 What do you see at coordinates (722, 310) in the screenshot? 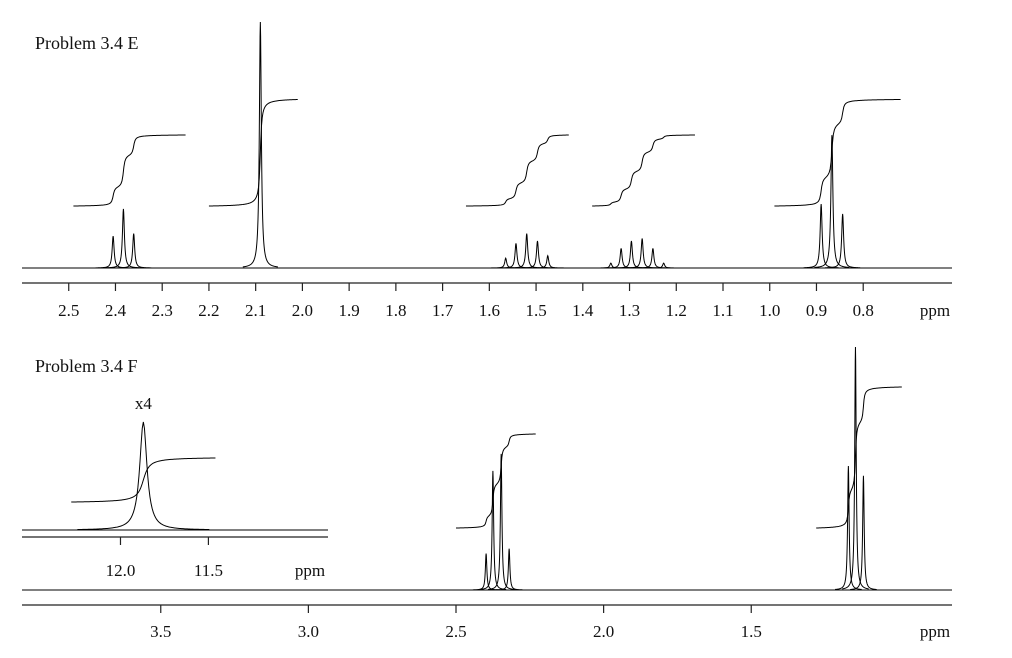
I see `x-tick-label: 1.1` at bounding box center [722, 310].